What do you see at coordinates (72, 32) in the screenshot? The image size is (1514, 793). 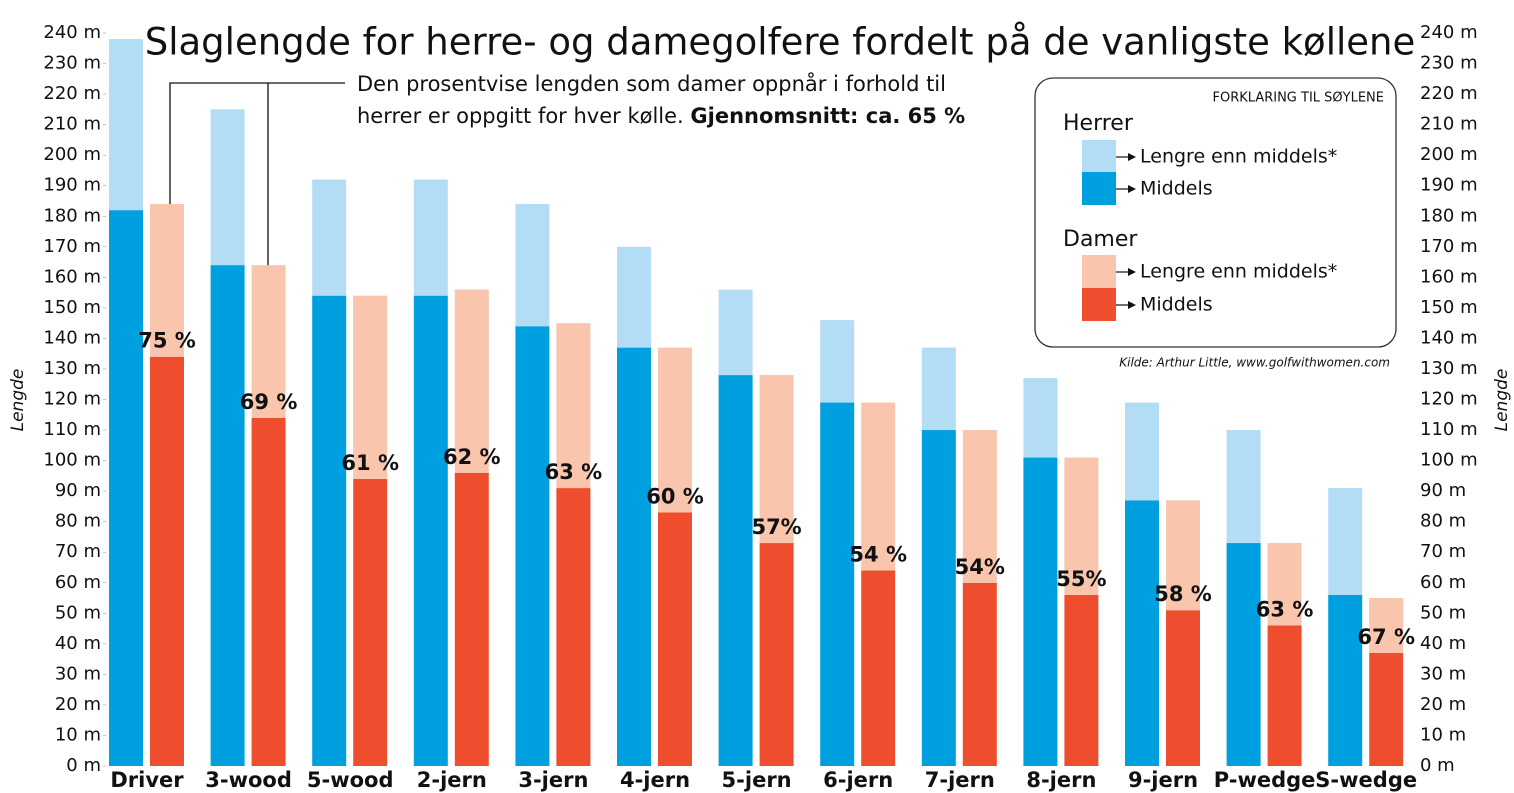 I see `y-tick-label: 240 m` at bounding box center [72, 32].